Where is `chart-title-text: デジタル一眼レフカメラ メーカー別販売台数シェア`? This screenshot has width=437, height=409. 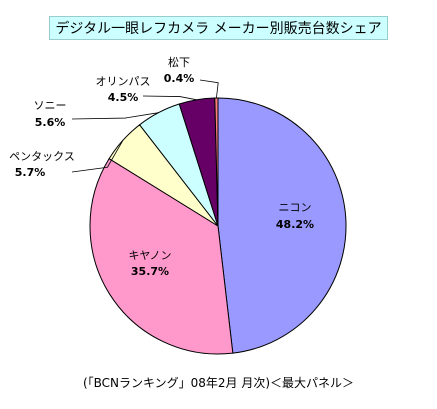 chart-title-text: デジタル一眼レフカメラ メーカー別販売台数シェア is located at coordinates (218, 29).